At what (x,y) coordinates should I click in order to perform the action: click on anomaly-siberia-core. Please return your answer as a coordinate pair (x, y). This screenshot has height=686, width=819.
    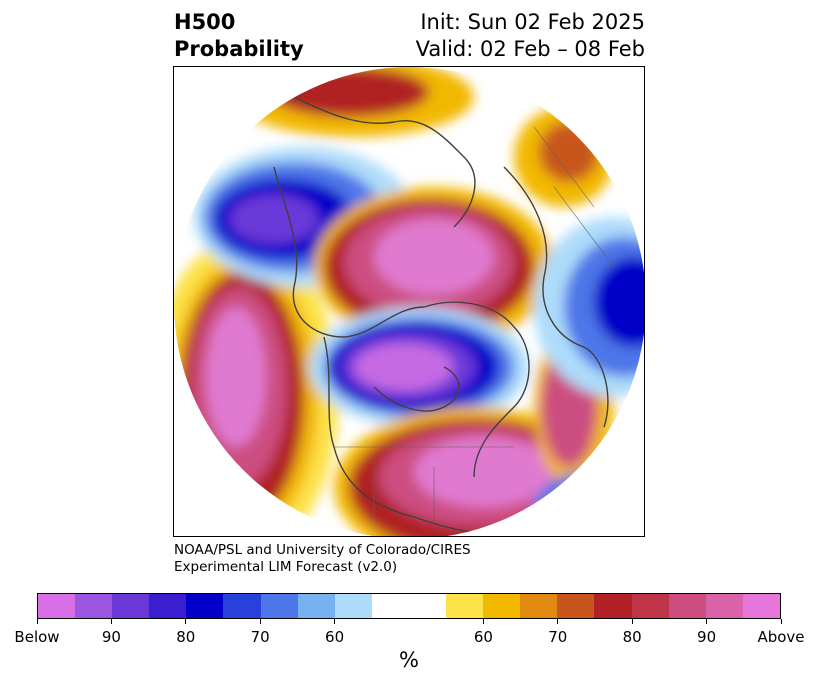
    Looking at the image, I should click on (274, 219).